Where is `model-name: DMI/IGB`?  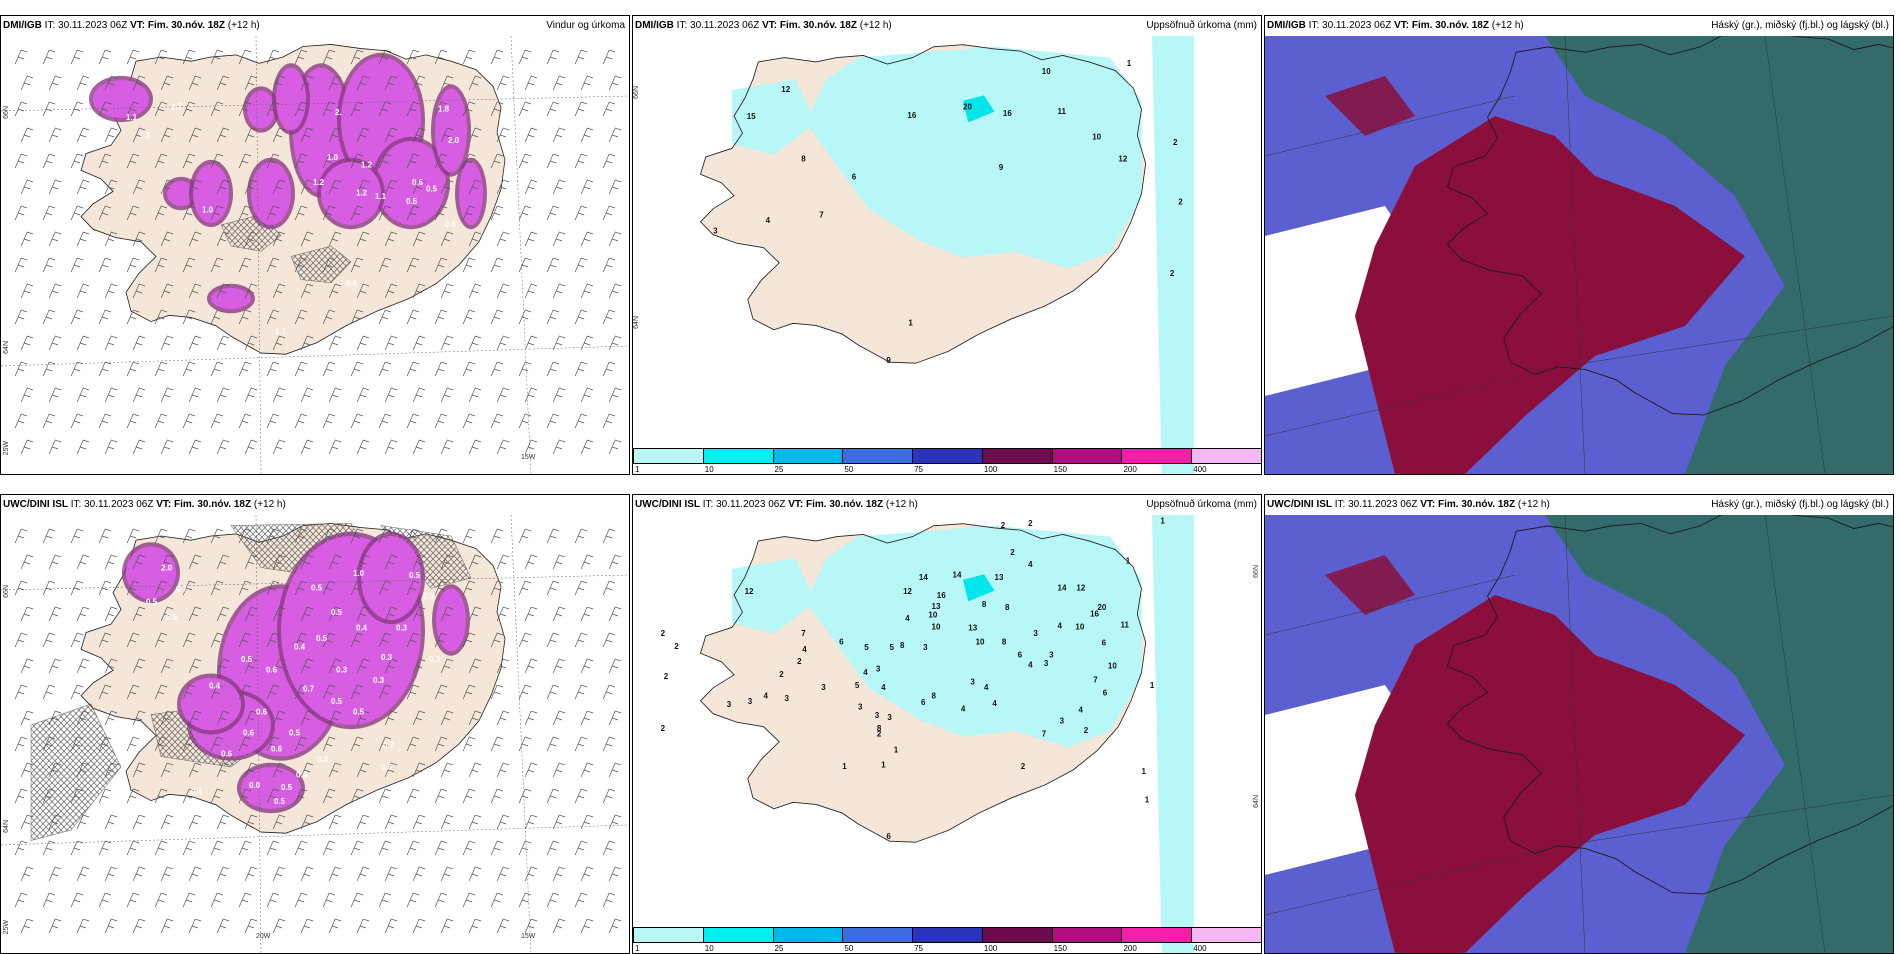
model-name: DMI/IGB is located at coordinates (654, 25).